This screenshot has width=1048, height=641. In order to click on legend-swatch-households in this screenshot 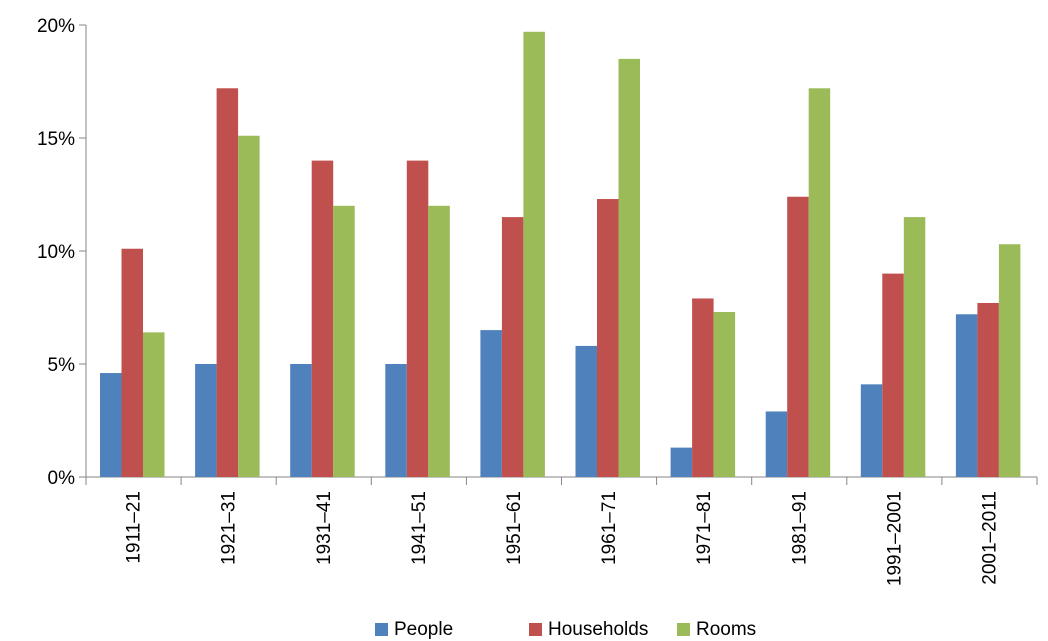, I will do `click(535, 629)`.